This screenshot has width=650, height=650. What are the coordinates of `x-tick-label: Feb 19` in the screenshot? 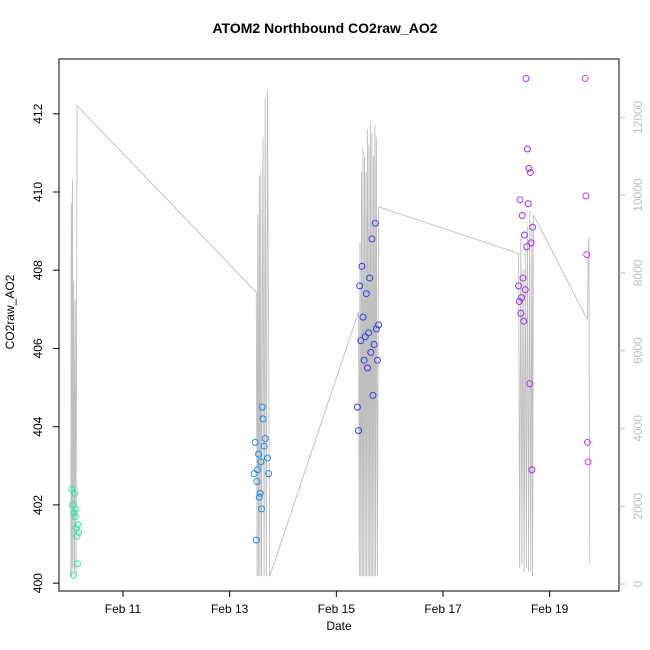 It's located at (550, 609).